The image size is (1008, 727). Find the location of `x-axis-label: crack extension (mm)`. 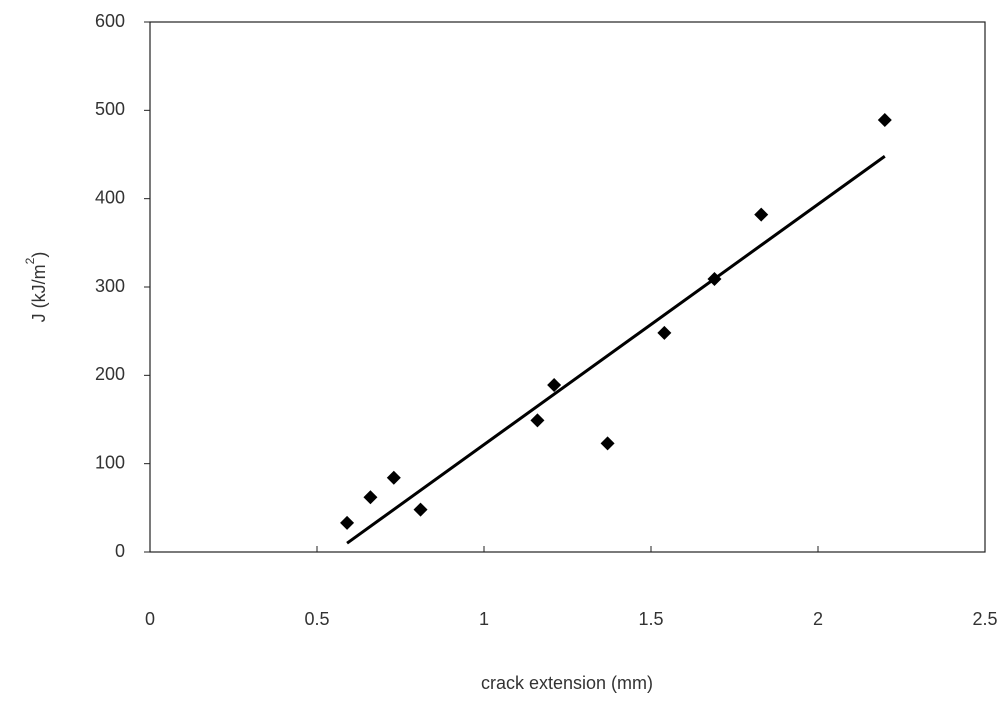

x-axis-label: crack extension (mm) is located at coordinates (567, 683).